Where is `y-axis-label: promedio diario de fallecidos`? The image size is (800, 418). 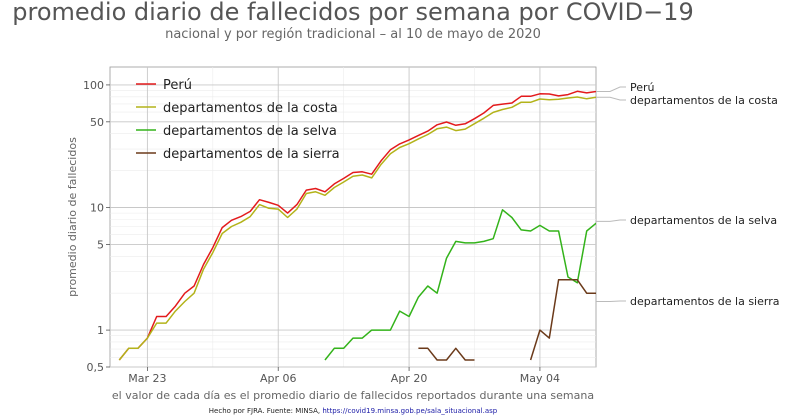 y-axis-label: promedio diario de fallecidos is located at coordinates (72, 217).